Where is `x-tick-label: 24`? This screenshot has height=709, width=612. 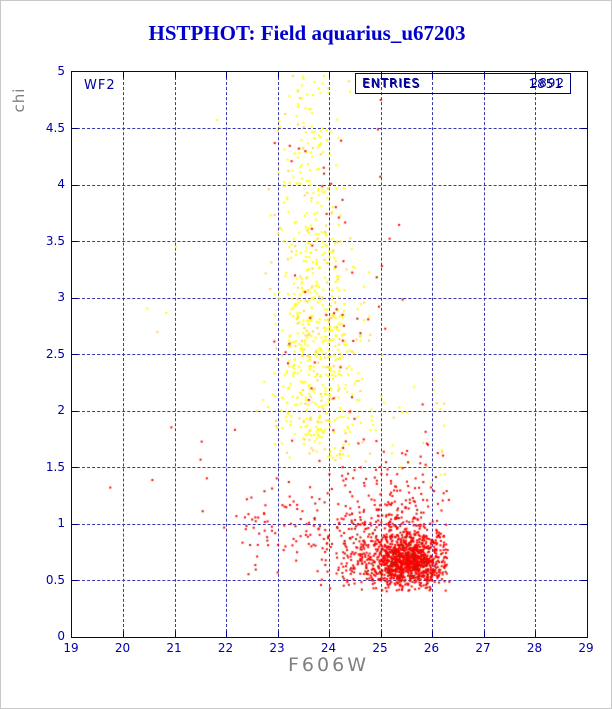
x-tick-label: 24 is located at coordinates (328, 648).